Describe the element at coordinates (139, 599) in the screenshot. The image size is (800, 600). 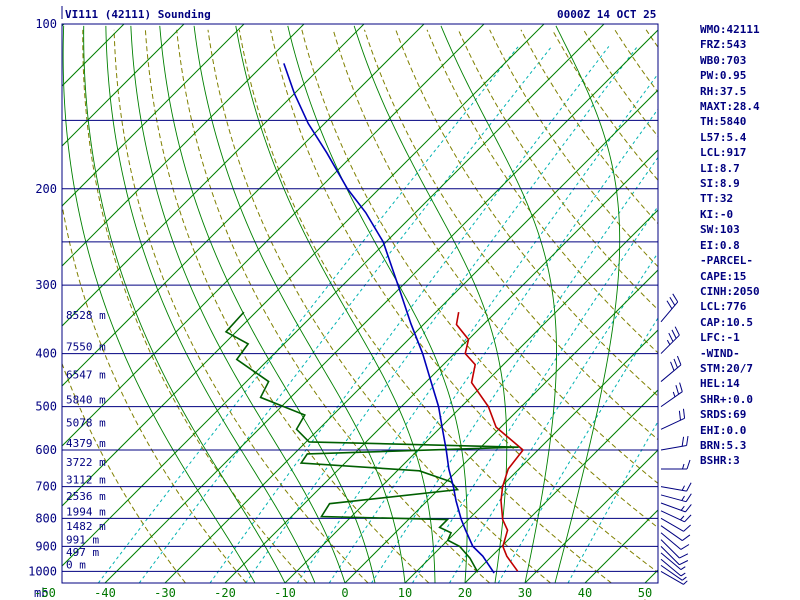
I see `mixing-ratio-label: 0.2` at that location.